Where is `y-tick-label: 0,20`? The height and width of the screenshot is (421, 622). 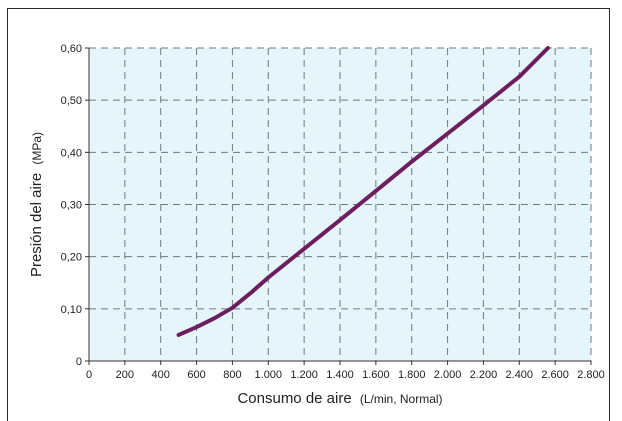 y-tick-label: 0,20 is located at coordinates (71, 258).